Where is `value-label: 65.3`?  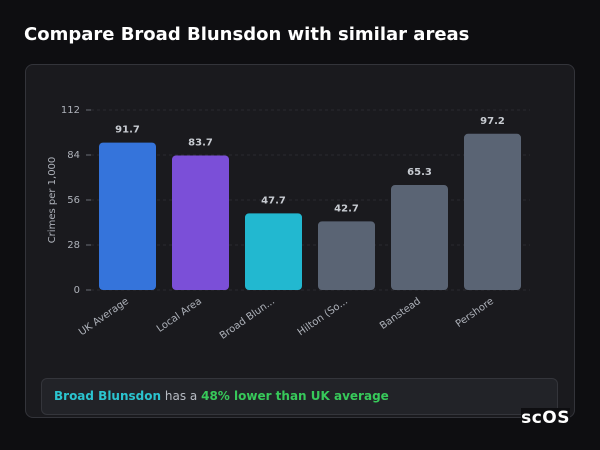
value-label: 65.3 is located at coordinates (419, 172).